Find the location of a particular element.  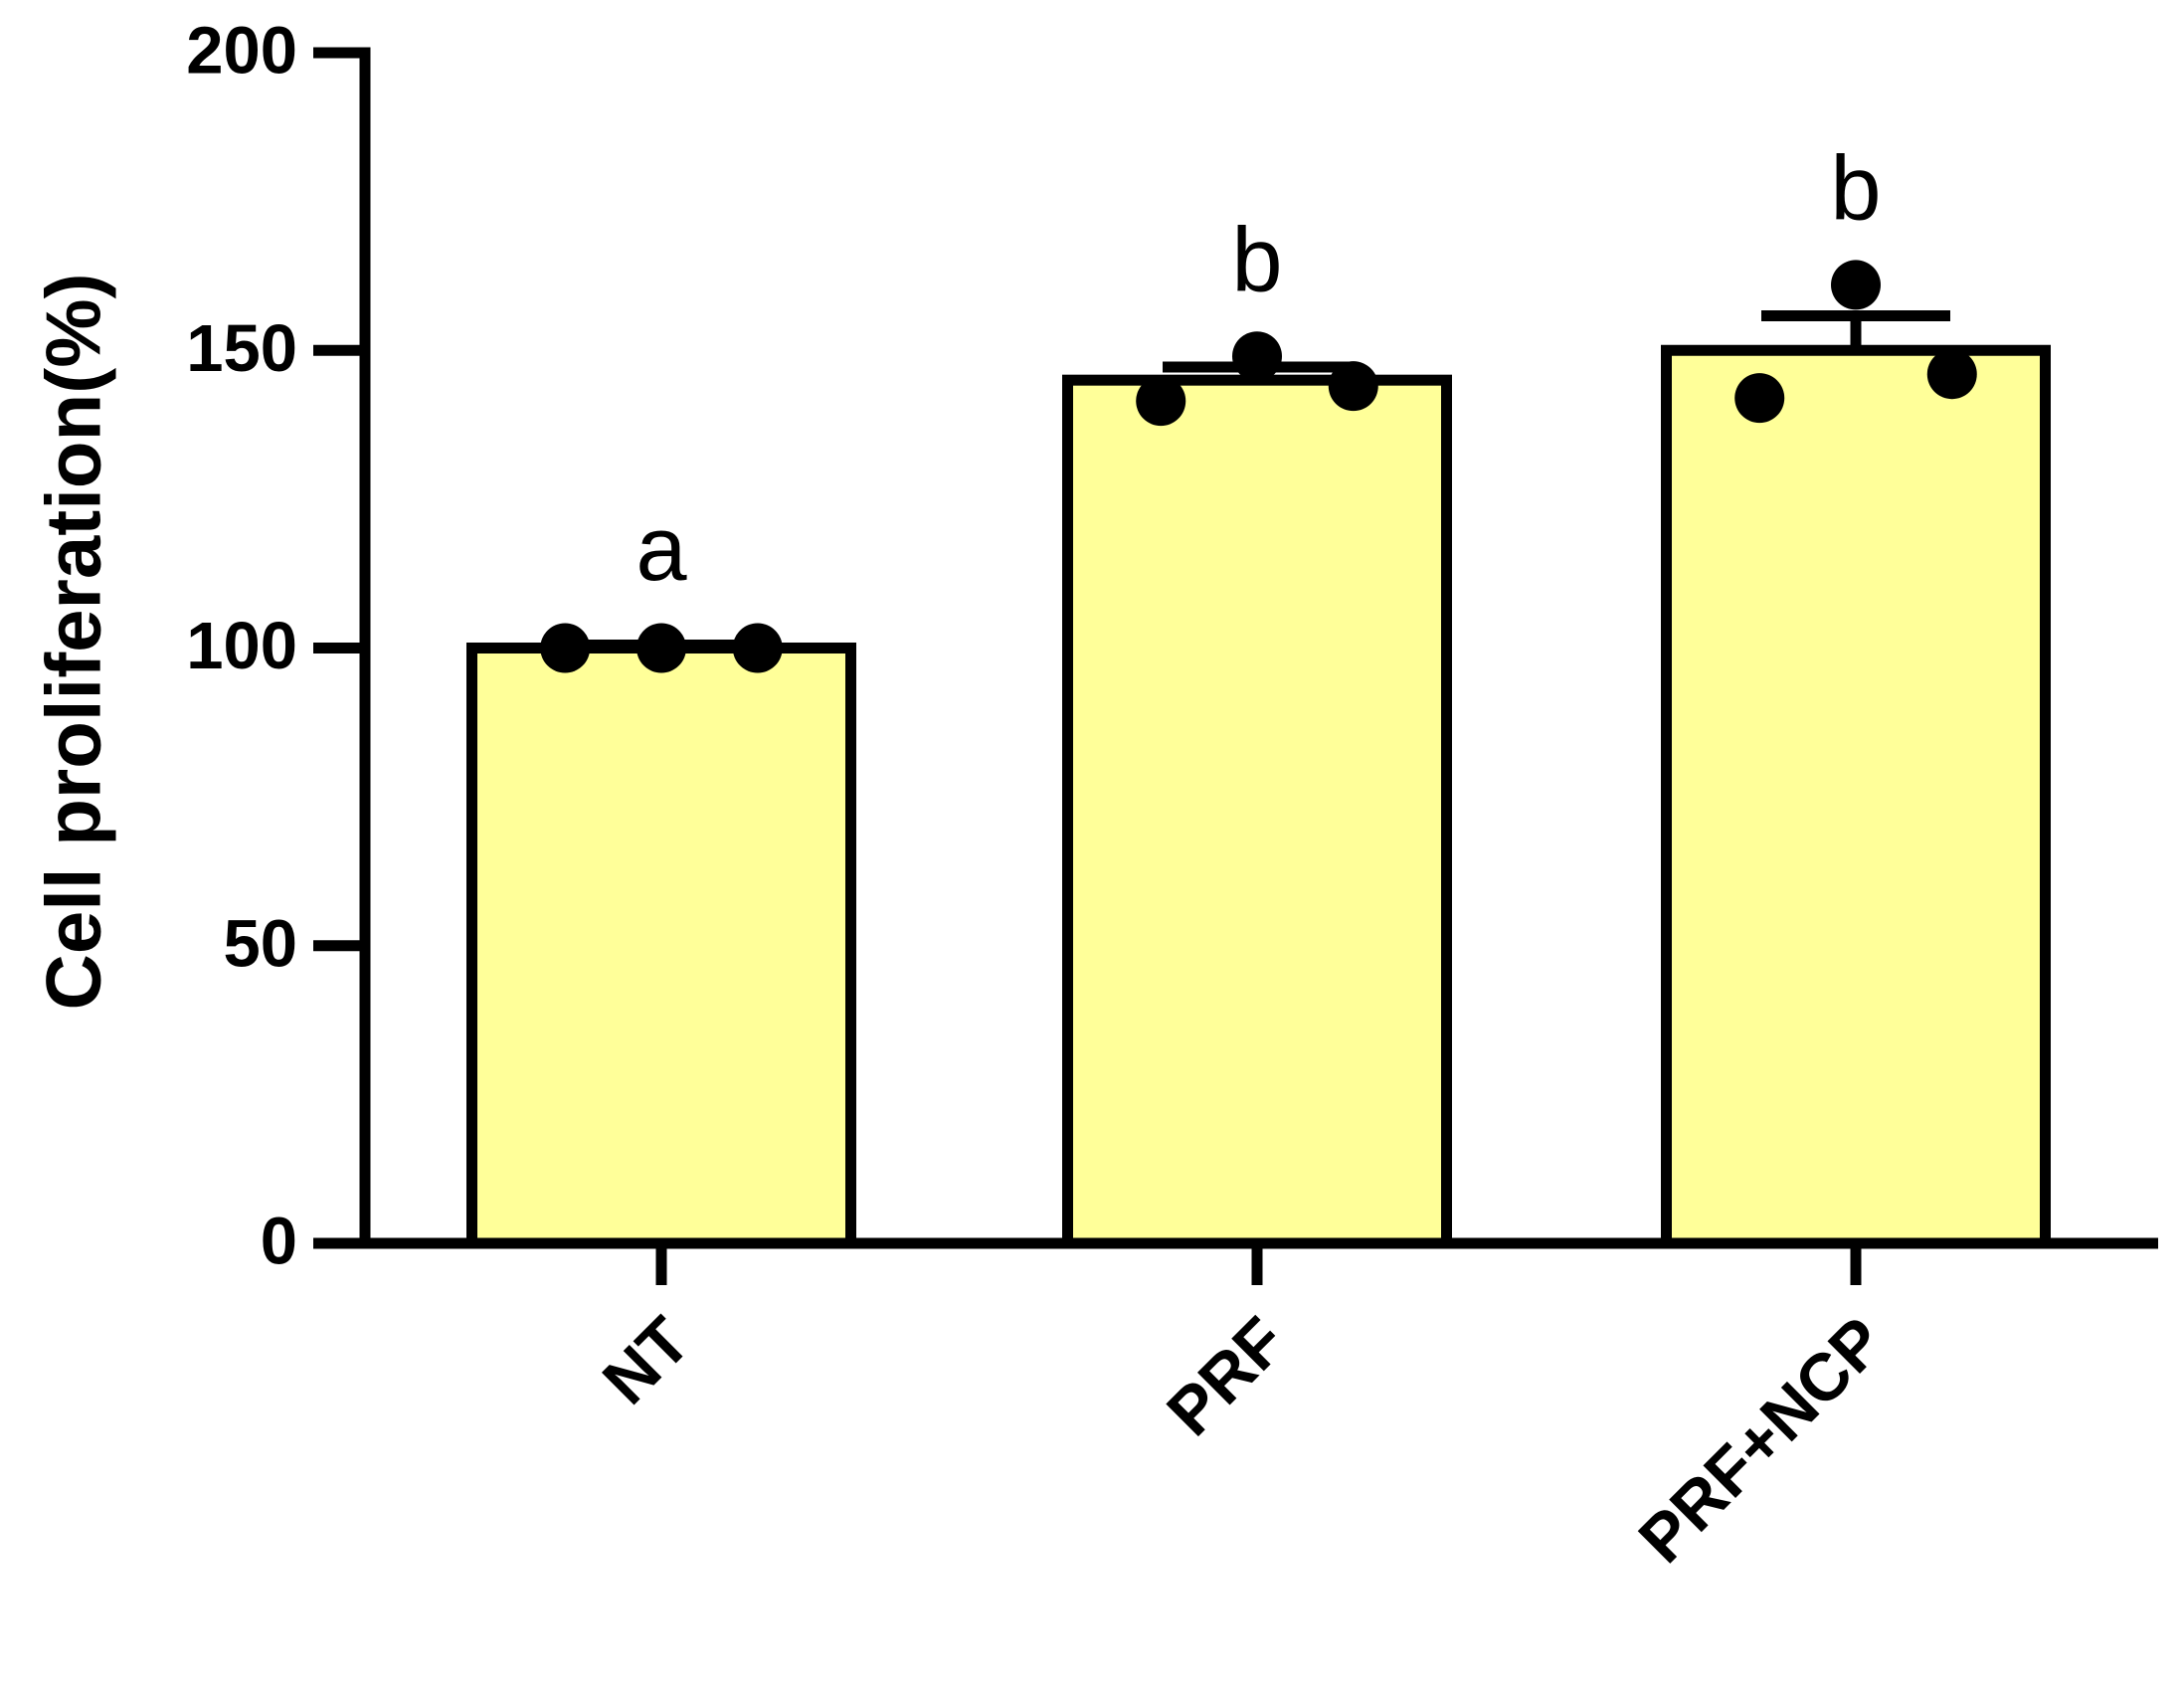

x-tick-label: PRF+NCP is located at coordinates (1762, 1440).